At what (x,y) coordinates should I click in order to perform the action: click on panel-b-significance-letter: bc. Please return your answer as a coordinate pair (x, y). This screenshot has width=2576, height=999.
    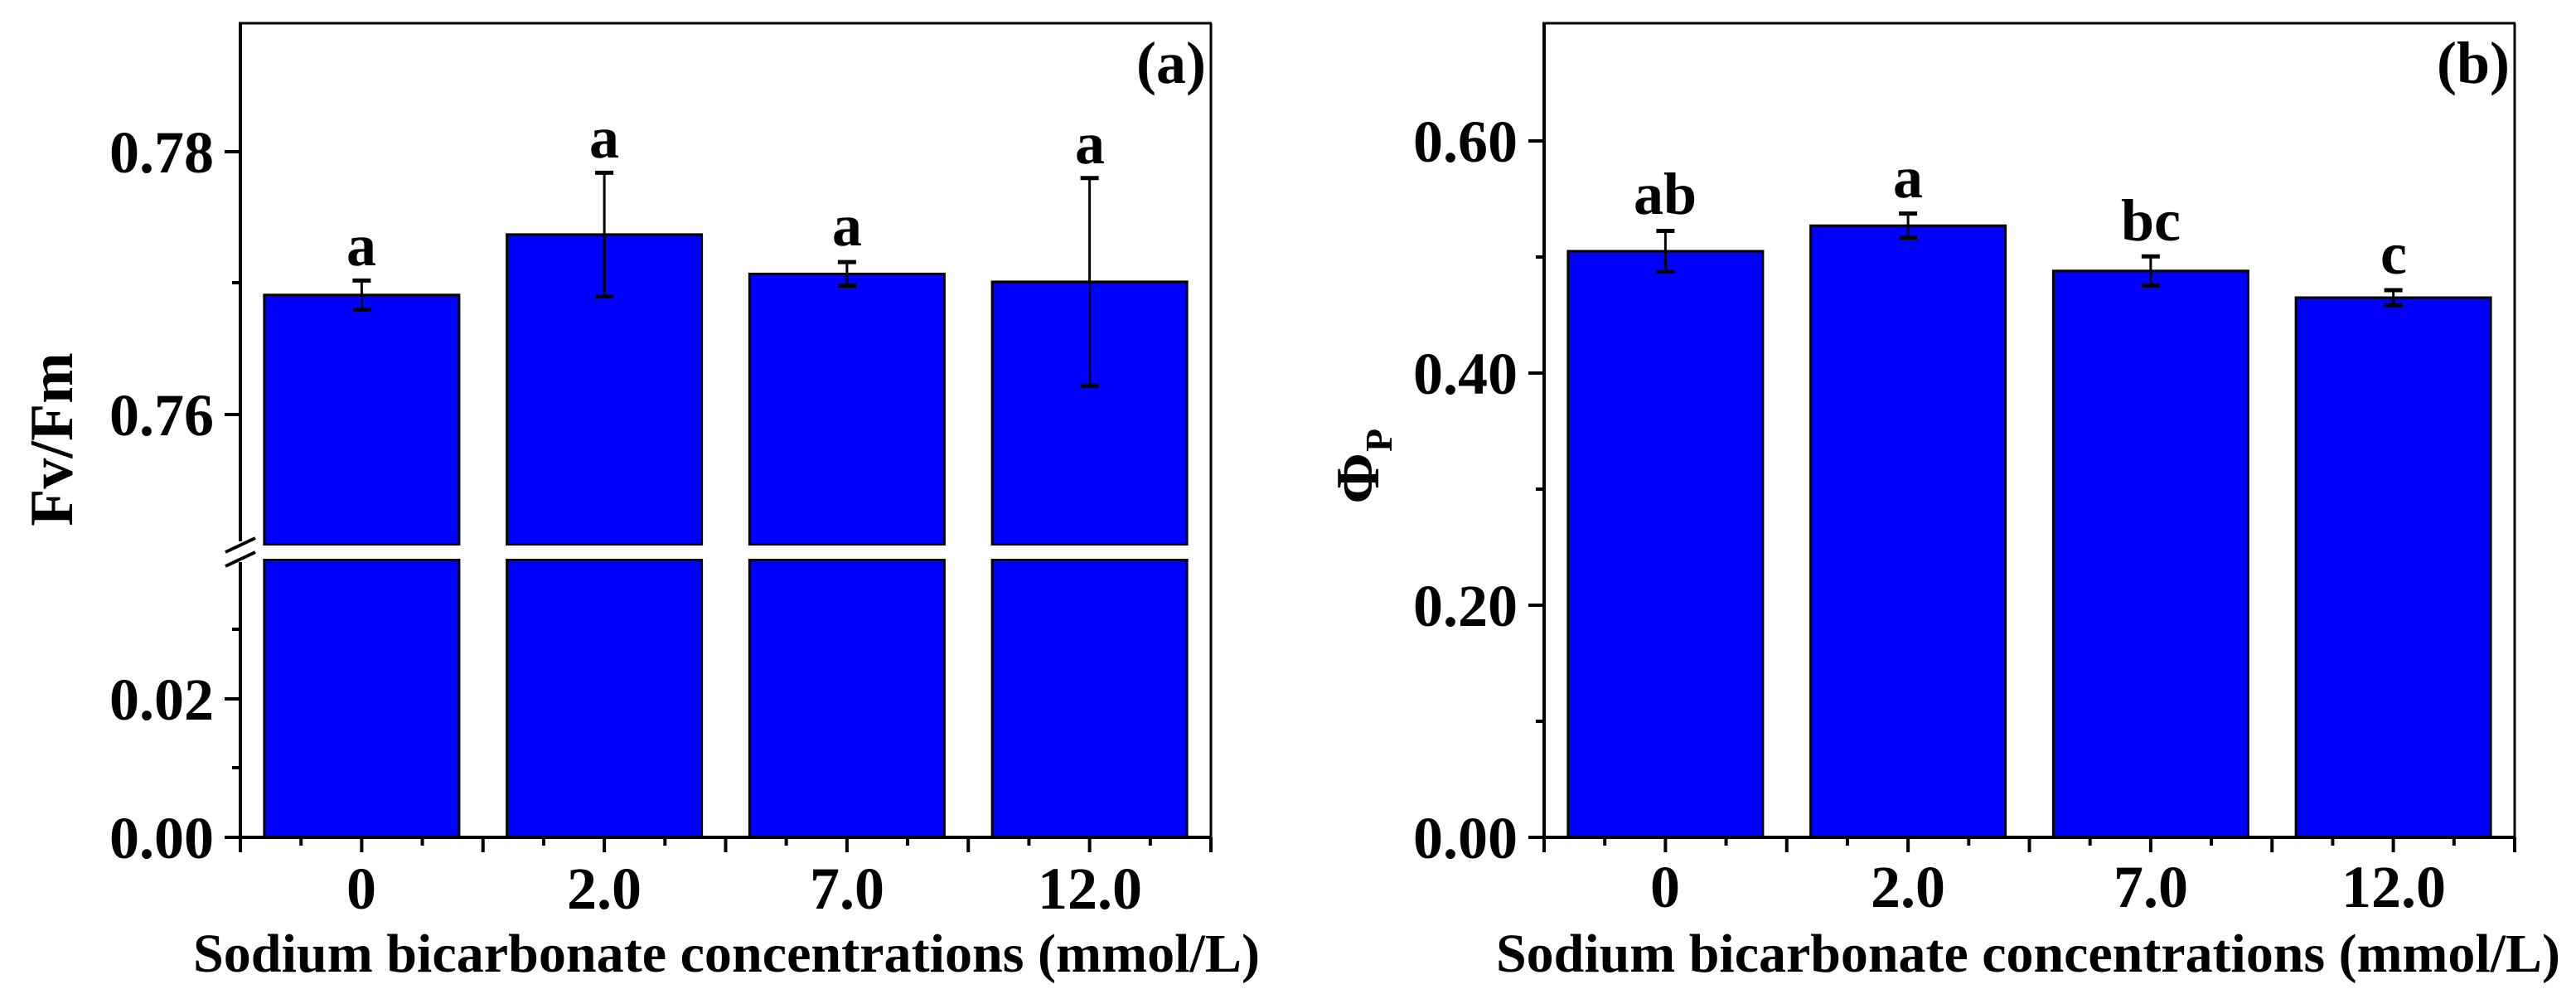
    Looking at the image, I should click on (2151, 221).